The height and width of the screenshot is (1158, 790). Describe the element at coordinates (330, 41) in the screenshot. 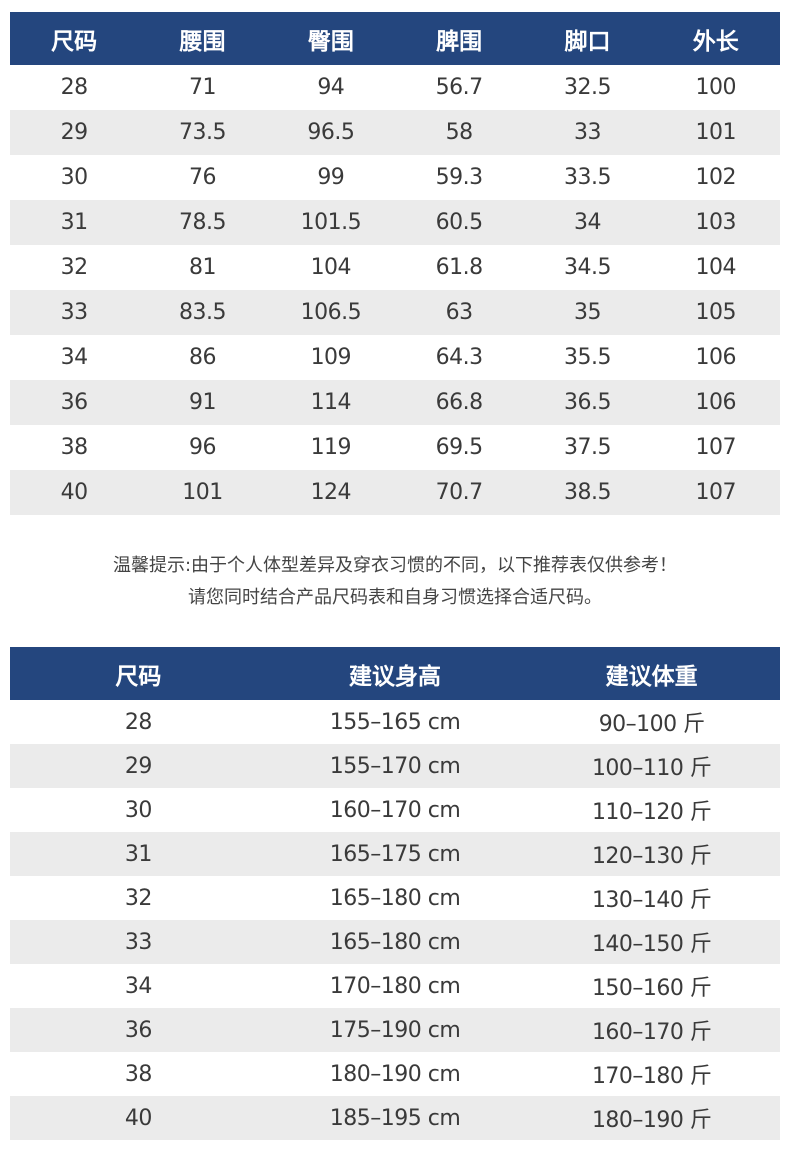

I see `column-header: 臀围` at that location.